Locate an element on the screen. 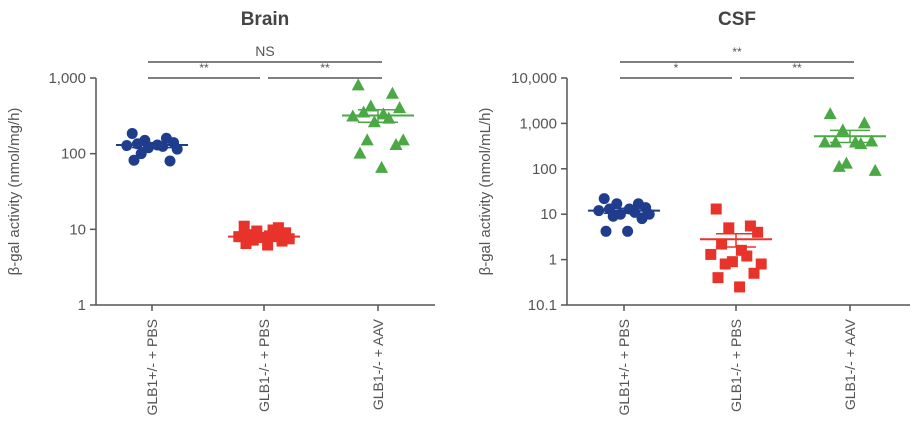 Image resolution: width=912 pixels, height=443 pixels. y-axis-label: β-gal activity (nmol/mL/h) is located at coordinates (485, 192).